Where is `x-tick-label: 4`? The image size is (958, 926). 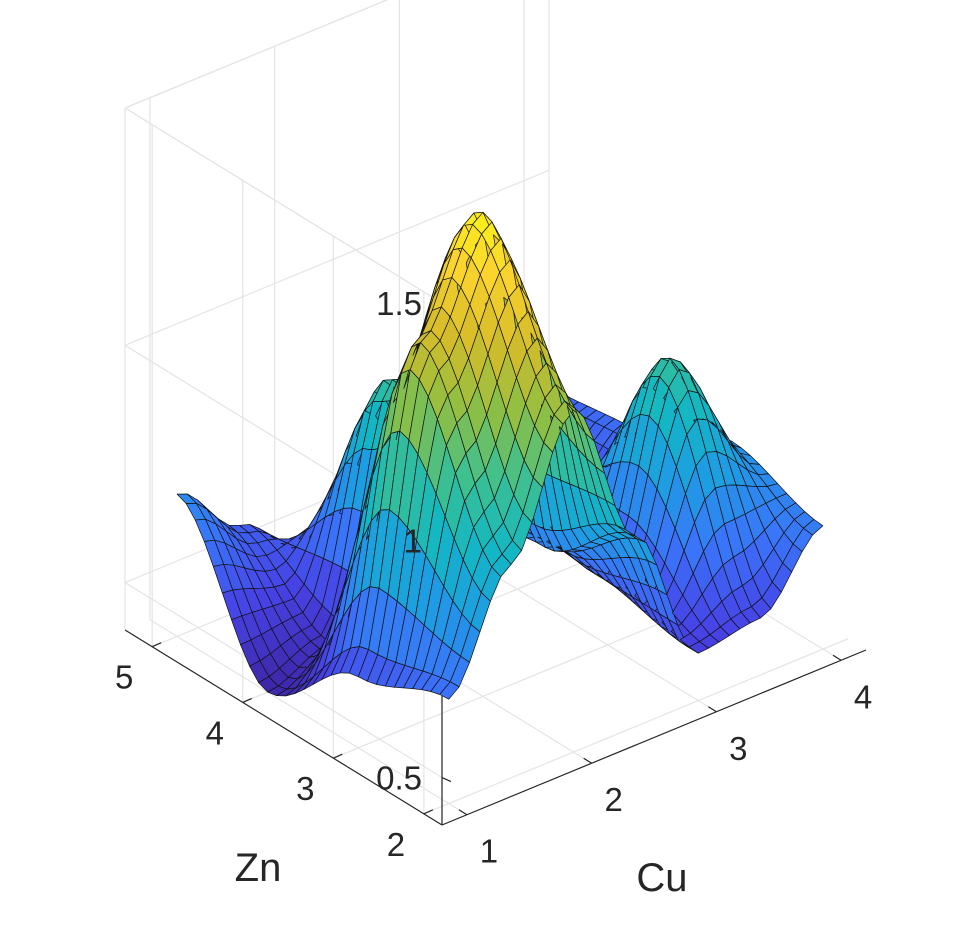 x-tick-label: 4 is located at coordinates (863, 696).